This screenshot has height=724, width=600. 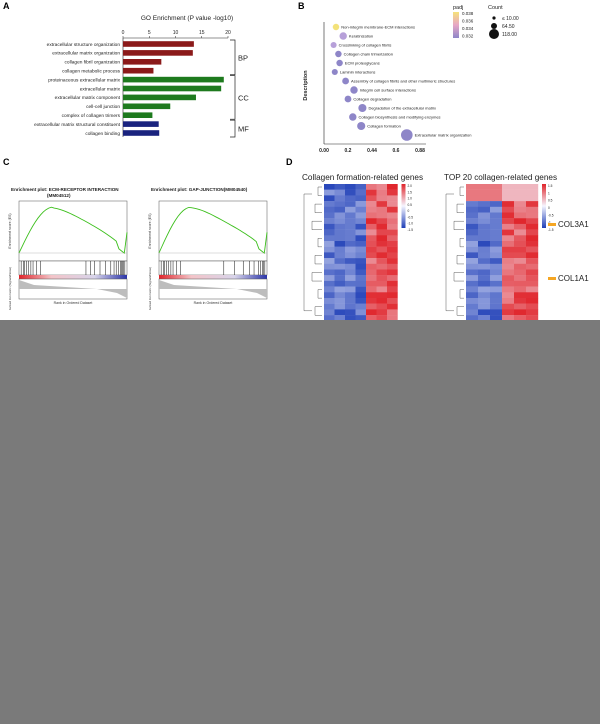 What do you see at coordinates (372, 99) in the screenshot?
I see `bubble-label: Collagen degradation` at bounding box center [372, 99].